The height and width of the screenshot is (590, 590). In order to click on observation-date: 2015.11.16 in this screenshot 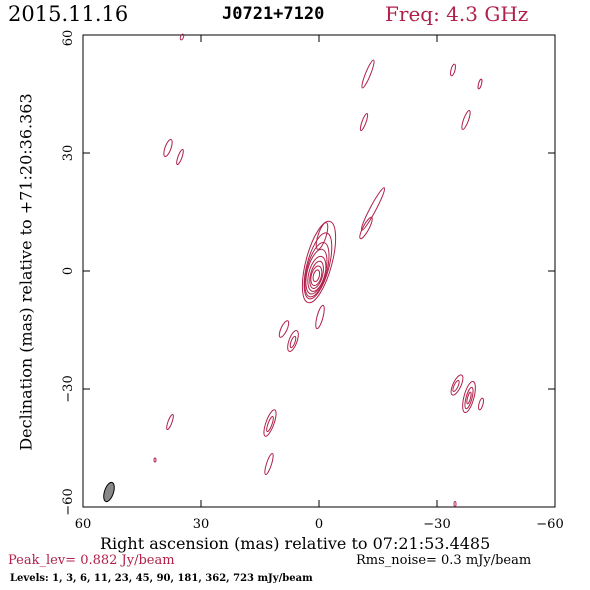, I will do `click(68, 14)`.